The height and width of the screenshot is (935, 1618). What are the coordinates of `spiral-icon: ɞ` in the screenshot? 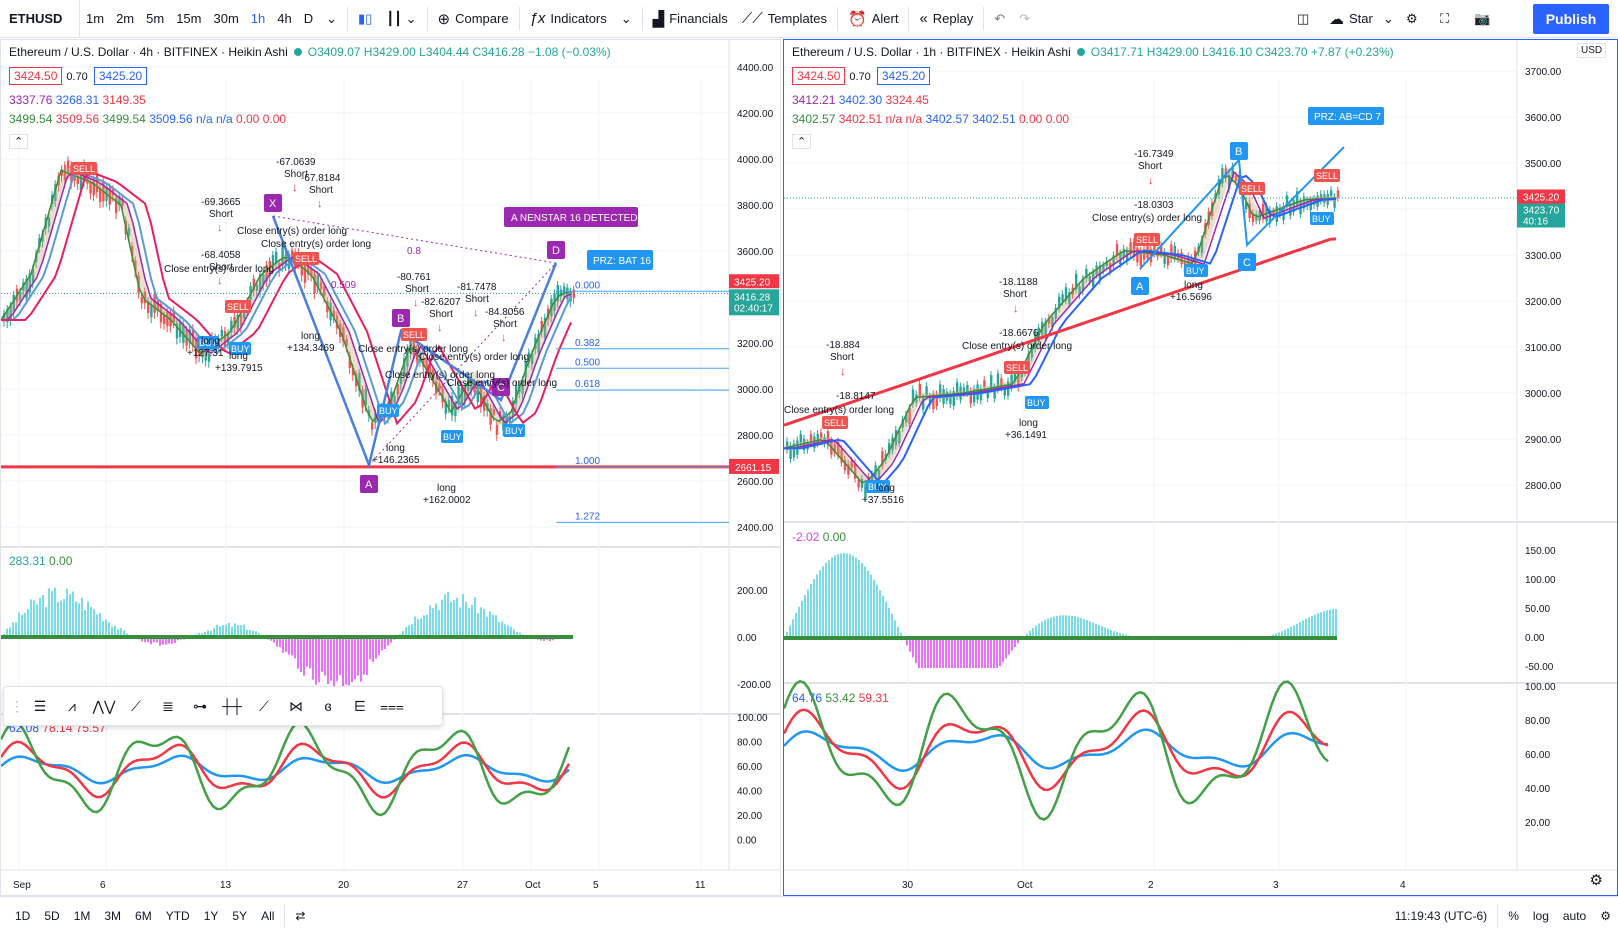 It's located at (328, 706).